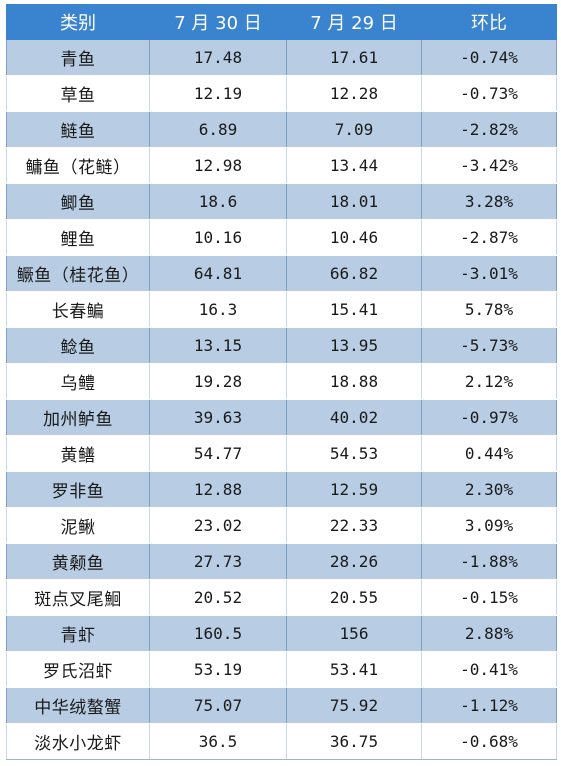  What do you see at coordinates (218, 237) in the screenshot?
I see `cell-jul30: 10.16` at bounding box center [218, 237].